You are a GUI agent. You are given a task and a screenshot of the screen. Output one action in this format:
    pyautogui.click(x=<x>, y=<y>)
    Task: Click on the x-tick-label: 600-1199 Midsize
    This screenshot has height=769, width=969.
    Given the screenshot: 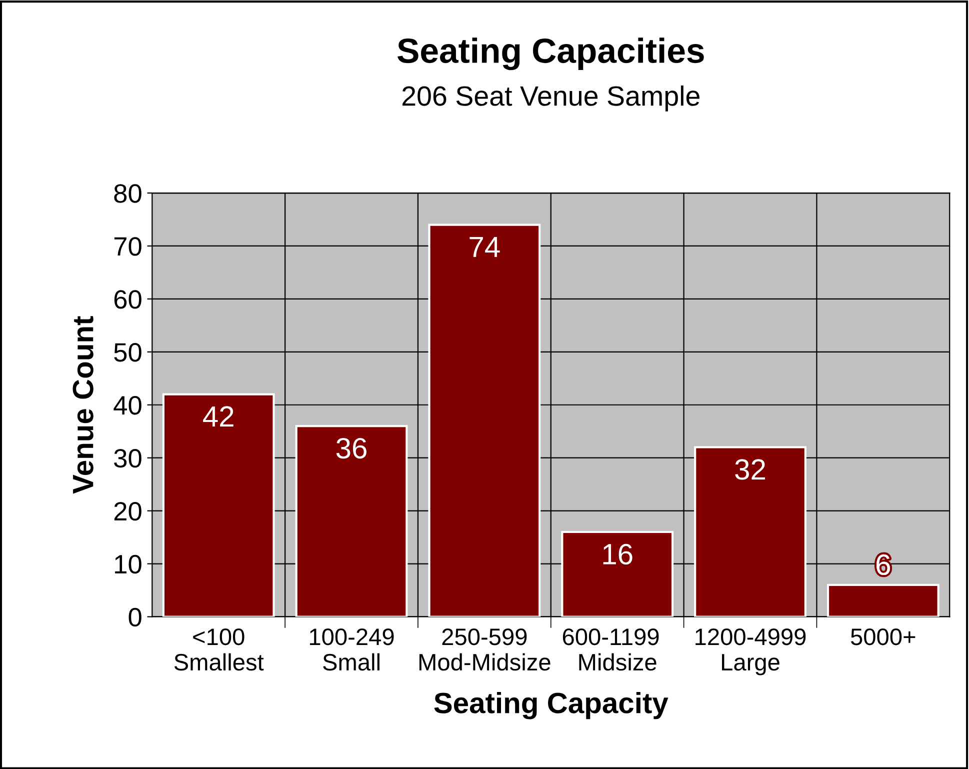 What is the action you would take?
    pyautogui.click(x=610, y=649)
    